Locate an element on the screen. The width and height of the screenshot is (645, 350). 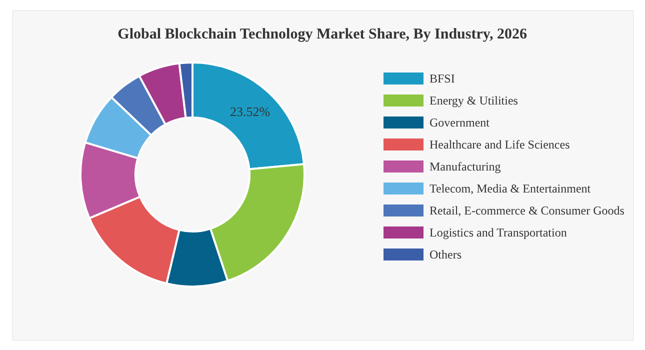
legend-label: BFSI is located at coordinates (442, 79).